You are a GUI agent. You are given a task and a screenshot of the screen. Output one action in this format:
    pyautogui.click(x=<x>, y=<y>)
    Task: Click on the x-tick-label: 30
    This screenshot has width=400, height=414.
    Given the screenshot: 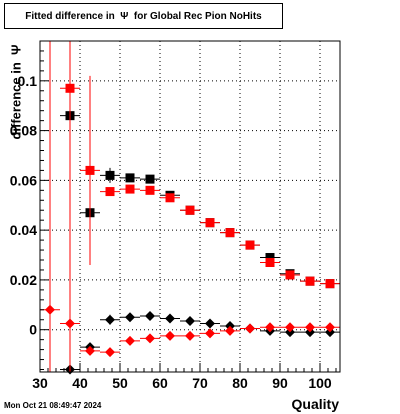 What is the action you would take?
    pyautogui.click(x=40, y=383)
    